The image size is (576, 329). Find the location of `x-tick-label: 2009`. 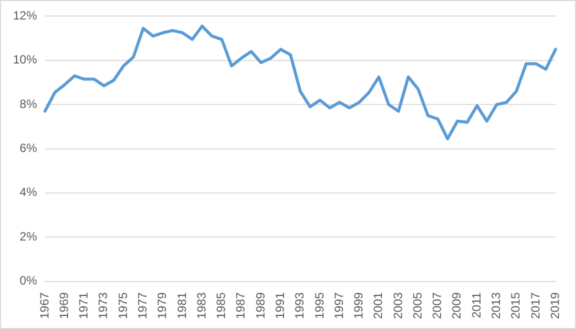

x-tick-label: 2009 is located at coordinates (457, 306).